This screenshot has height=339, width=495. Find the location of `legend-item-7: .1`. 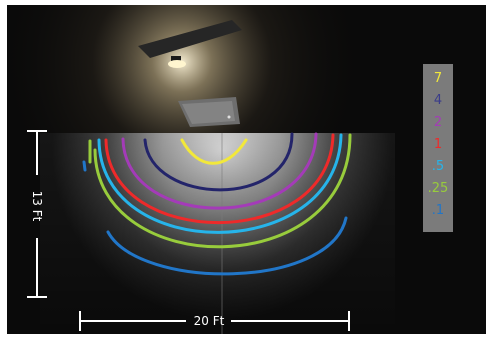

legend-item-7: .1 is located at coordinates (438, 210).